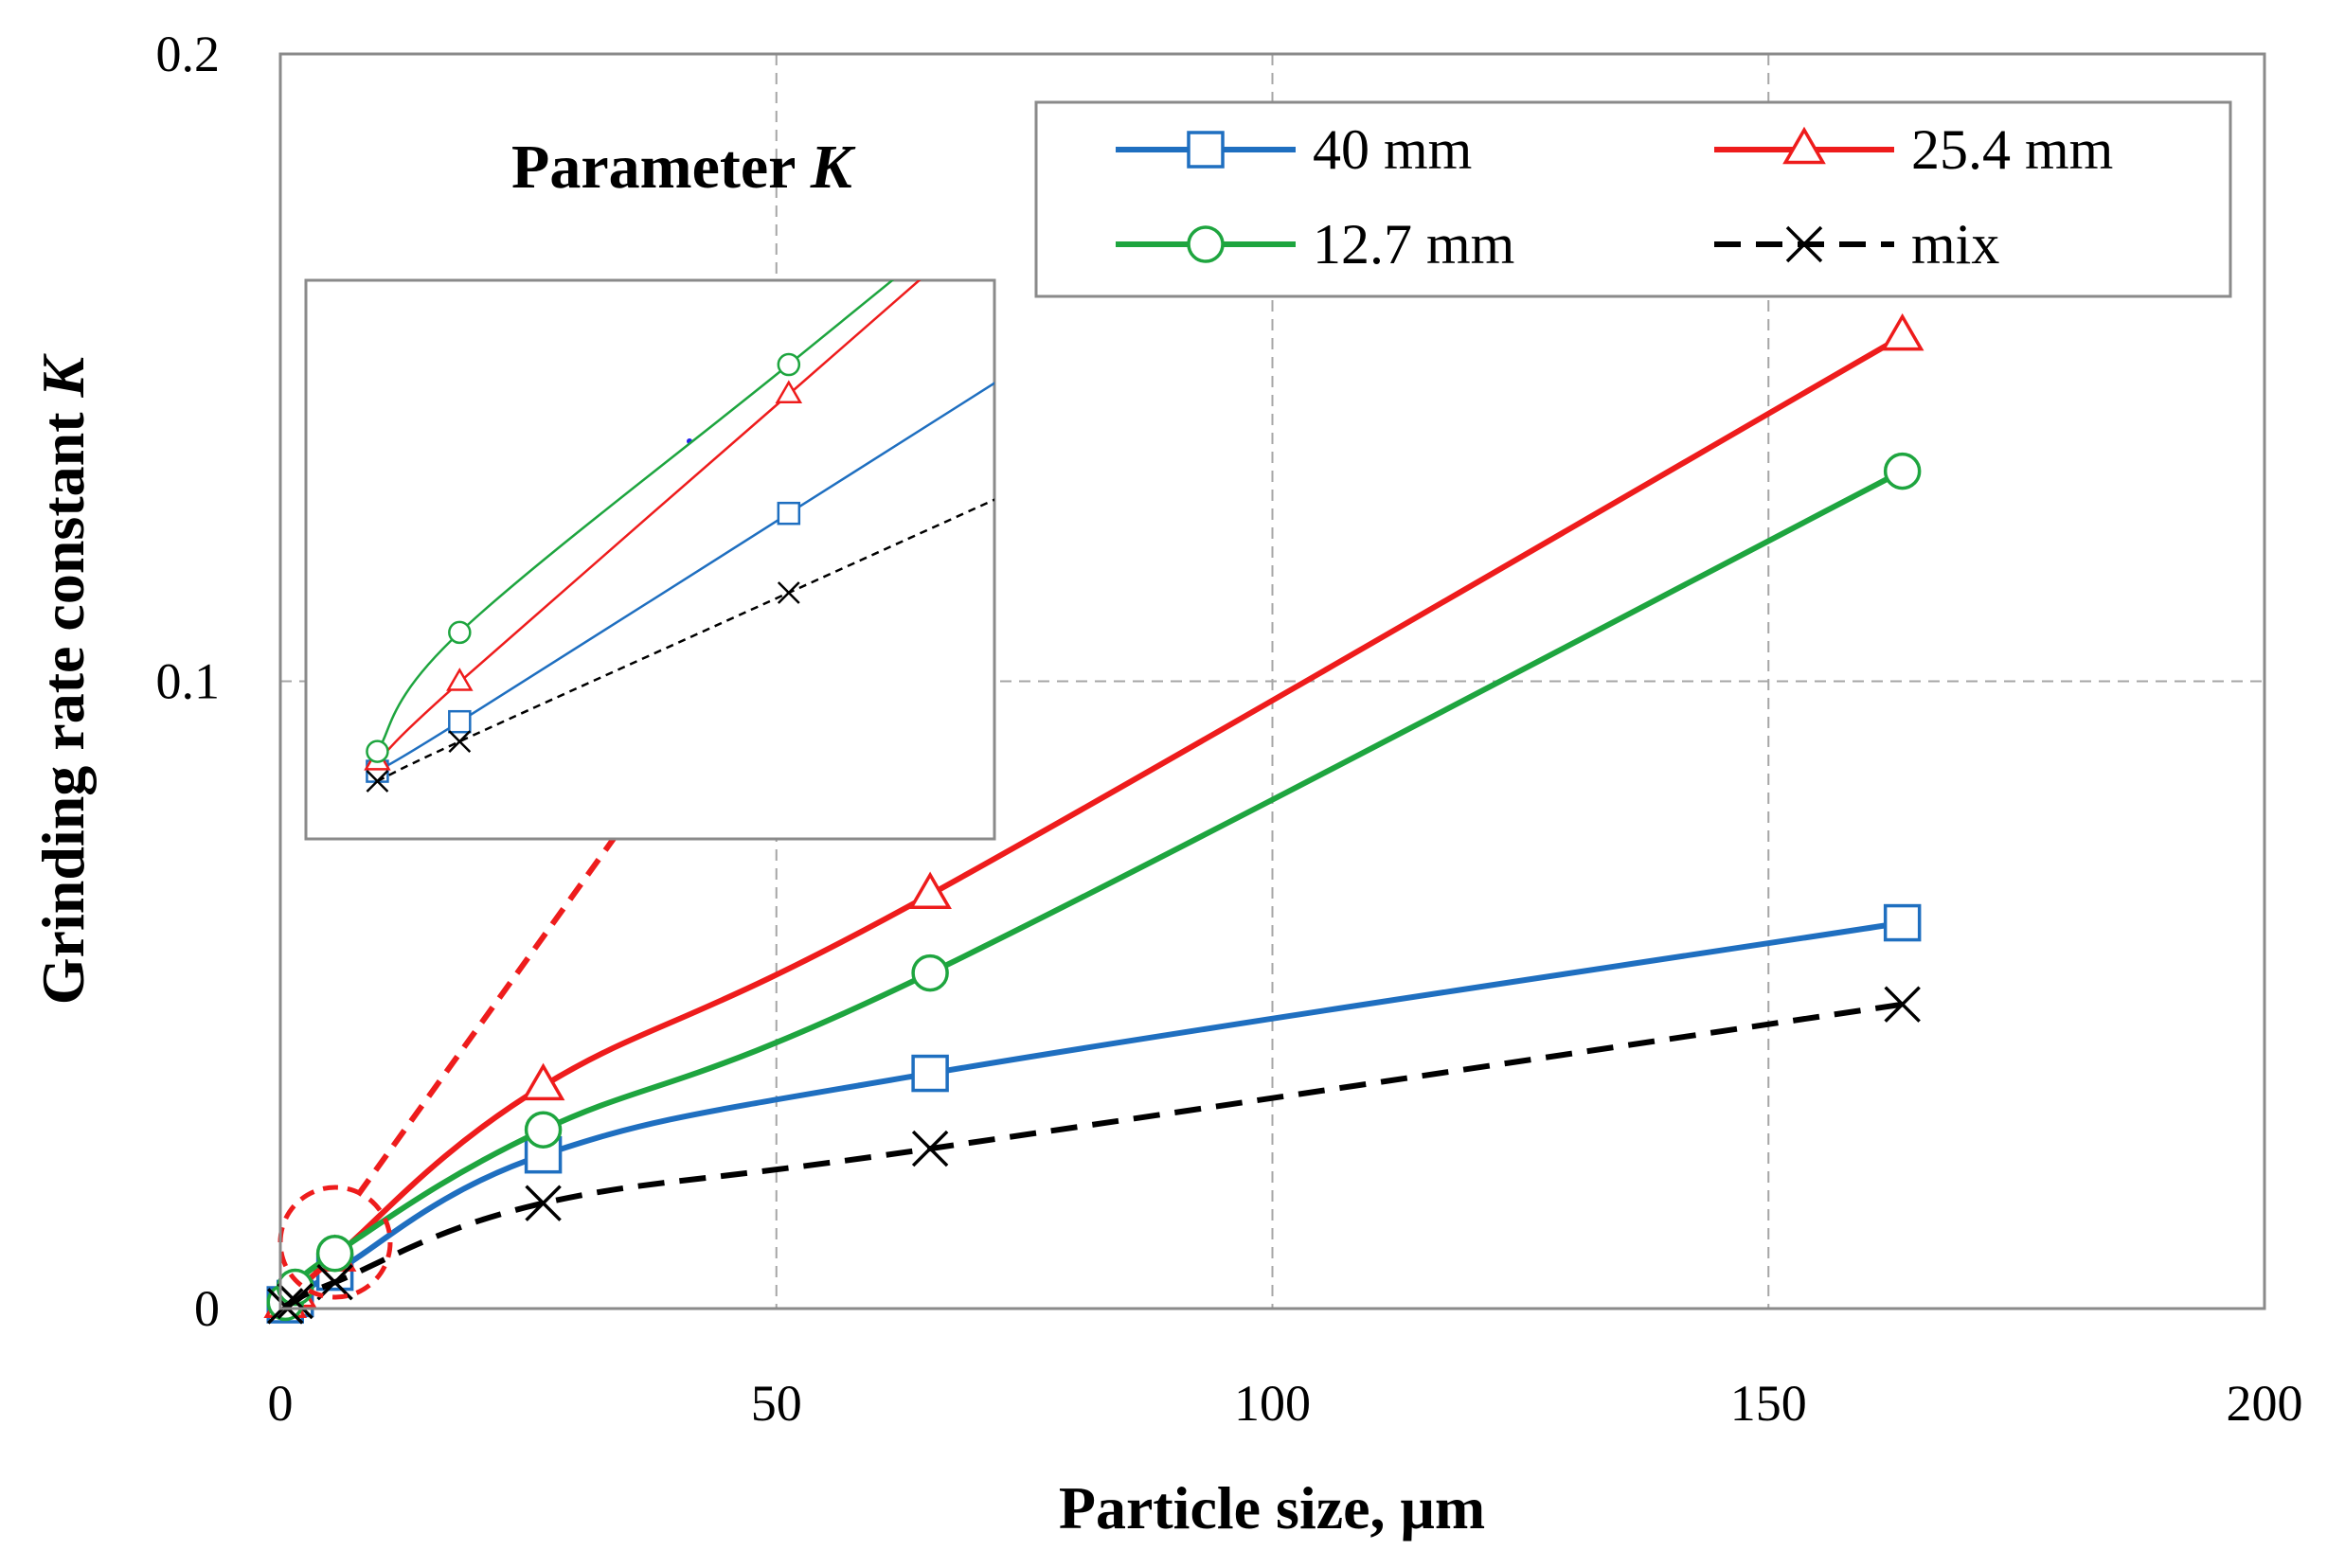  What do you see at coordinates (685, 640) in the screenshot?
I see `inset-line-mix` at bounding box center [685, 640].